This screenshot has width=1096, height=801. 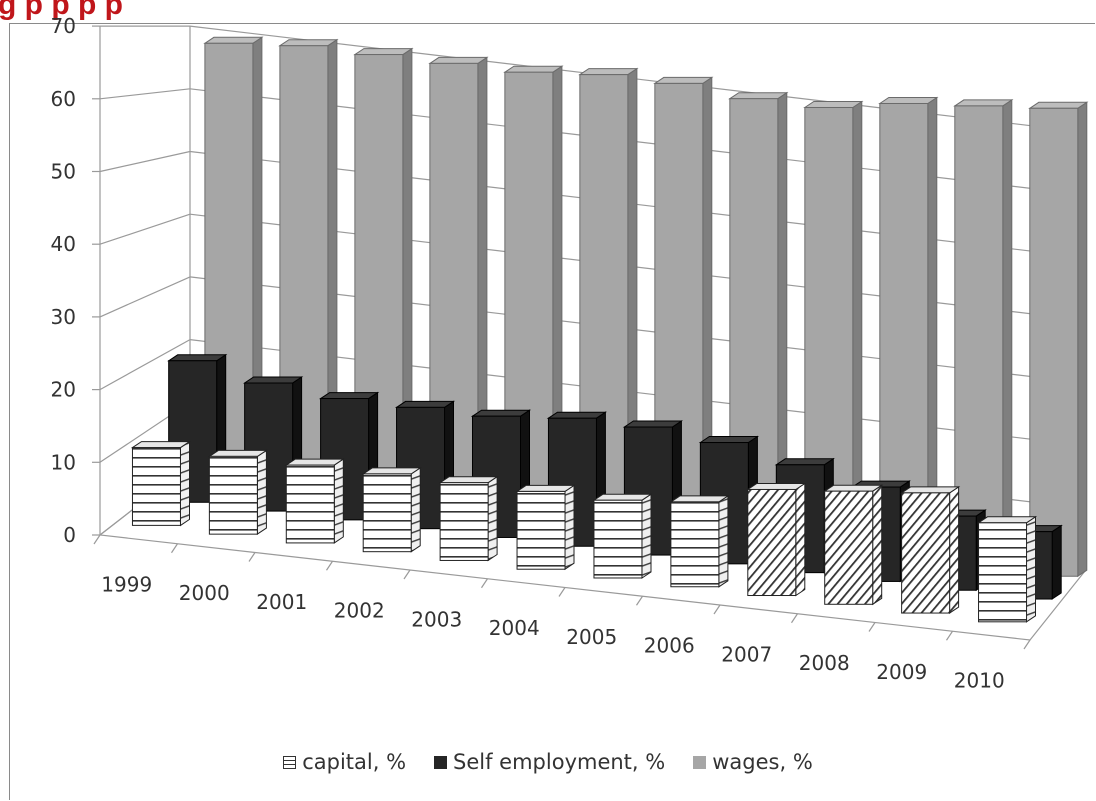 What do you see at coordinates (63, 390) in the screenshot?
I see `y-tick-label-20: 20` at bounding box center [63, 390].